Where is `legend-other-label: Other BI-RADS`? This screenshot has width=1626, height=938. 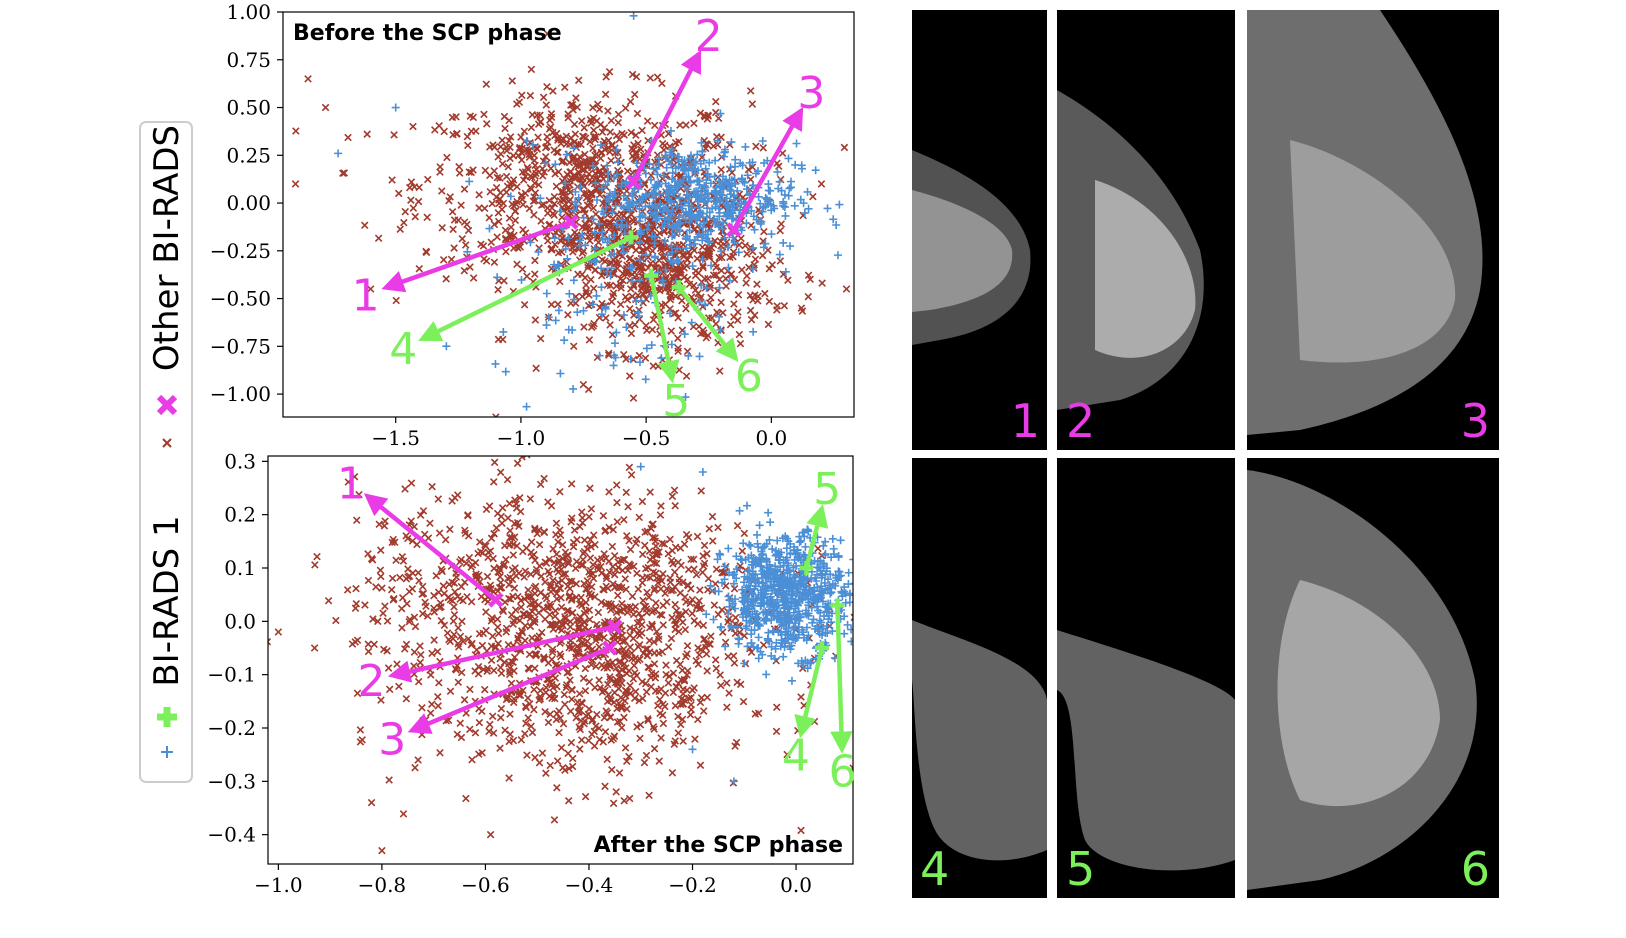
legend-other-label: Other BI-RADS is located at coordinates (167, 248).